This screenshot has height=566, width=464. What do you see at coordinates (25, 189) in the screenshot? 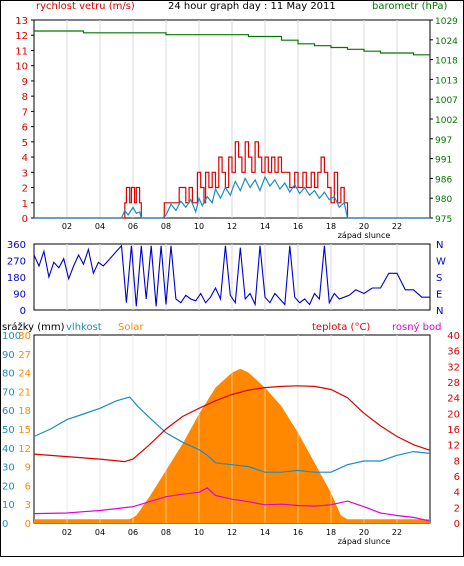
I see `wind-tick-label: 2` at bounding box center [25, 189].